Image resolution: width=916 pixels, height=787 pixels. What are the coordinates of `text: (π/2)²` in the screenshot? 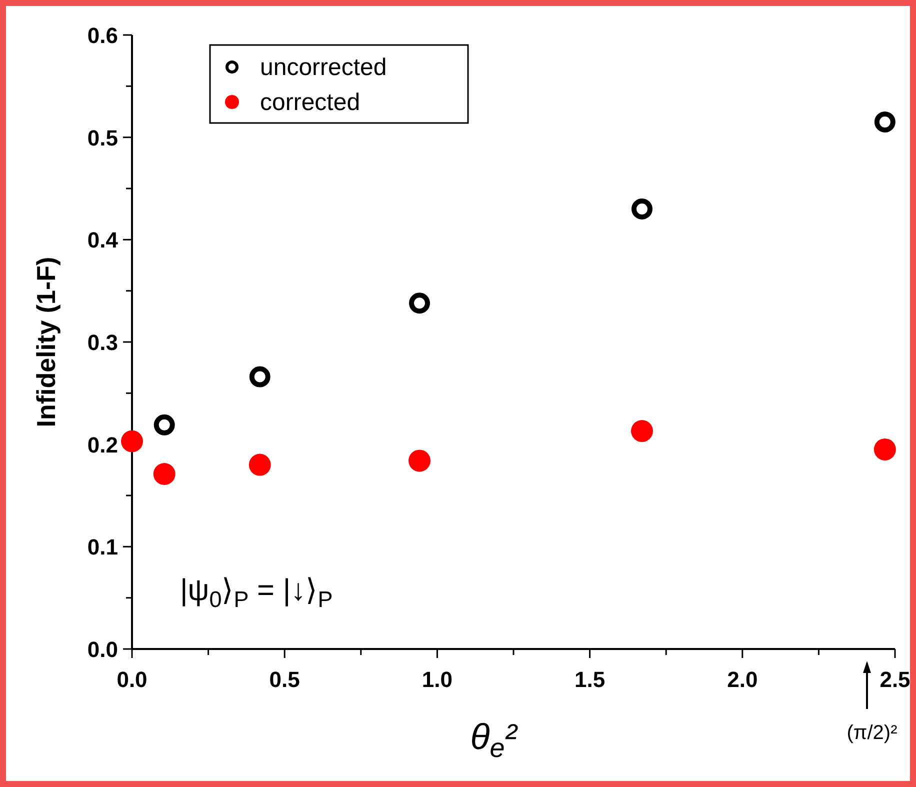 It's located at (872, 733).